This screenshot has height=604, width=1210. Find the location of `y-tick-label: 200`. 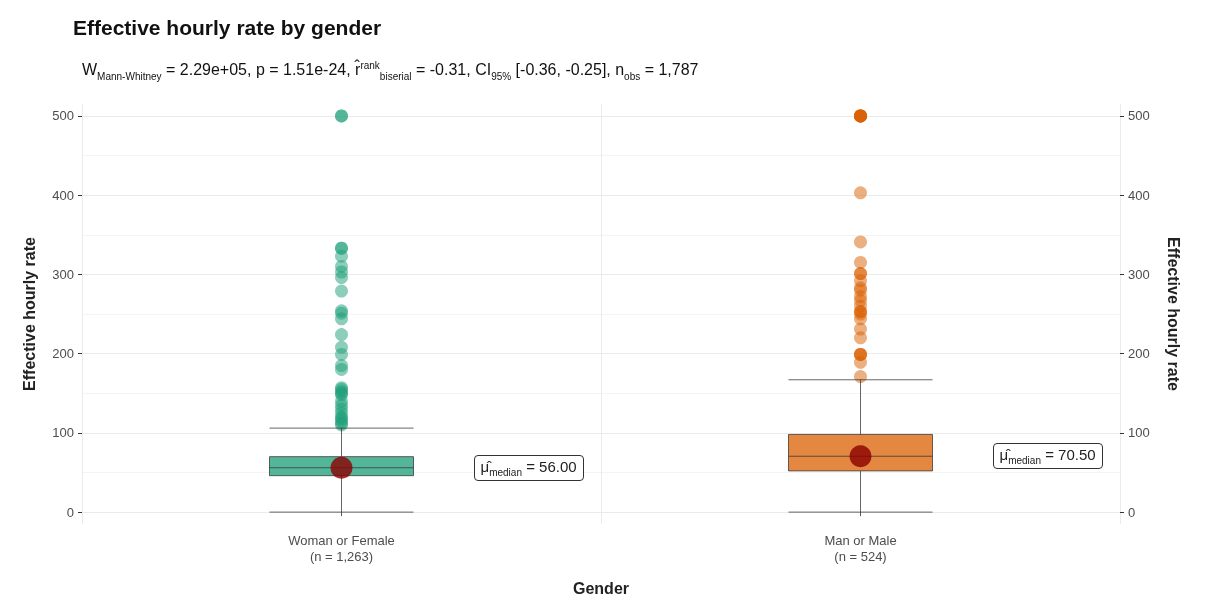

y-tick-label: 200 is located at coordinates (63, 354).